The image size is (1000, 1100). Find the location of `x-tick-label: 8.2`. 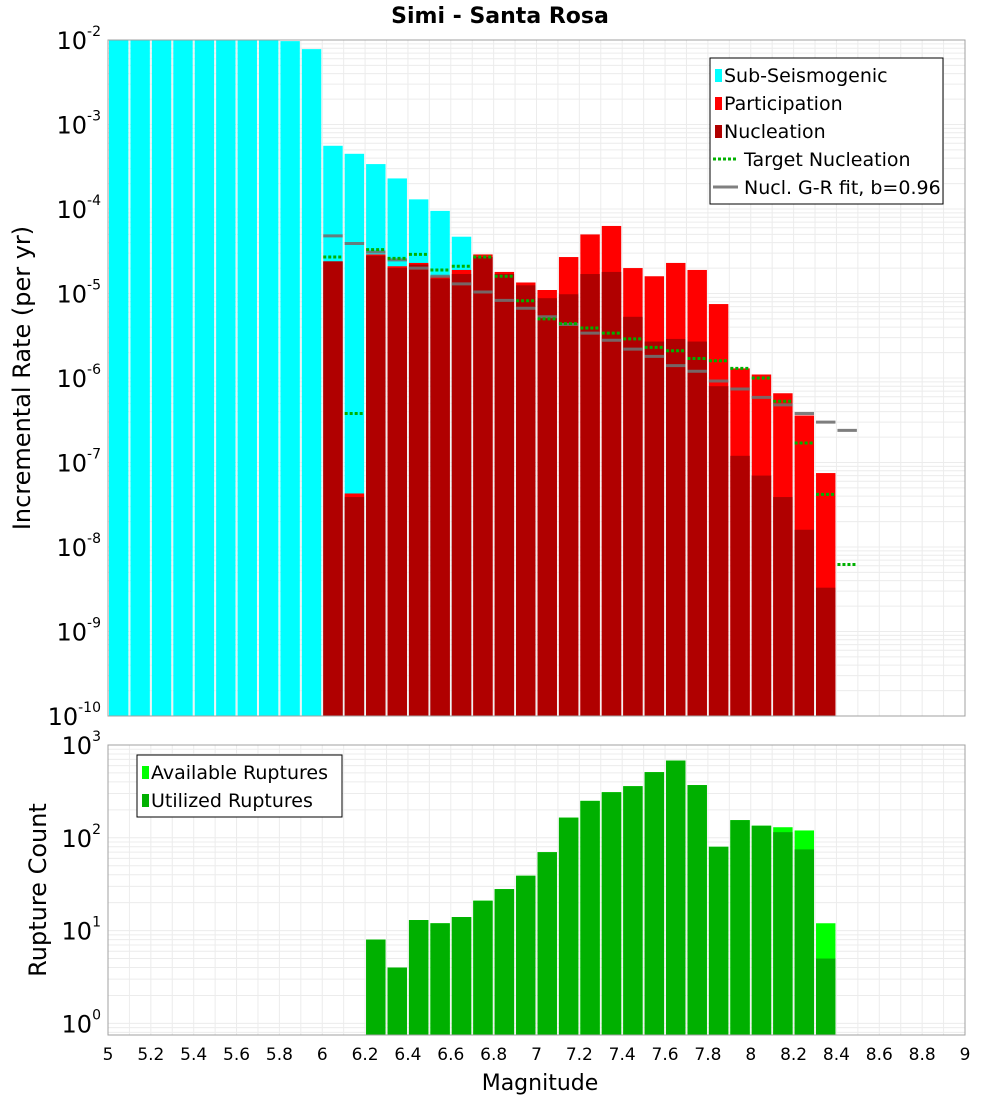

x-tick-label: 8.2 is located at coordinates (793, 1055).